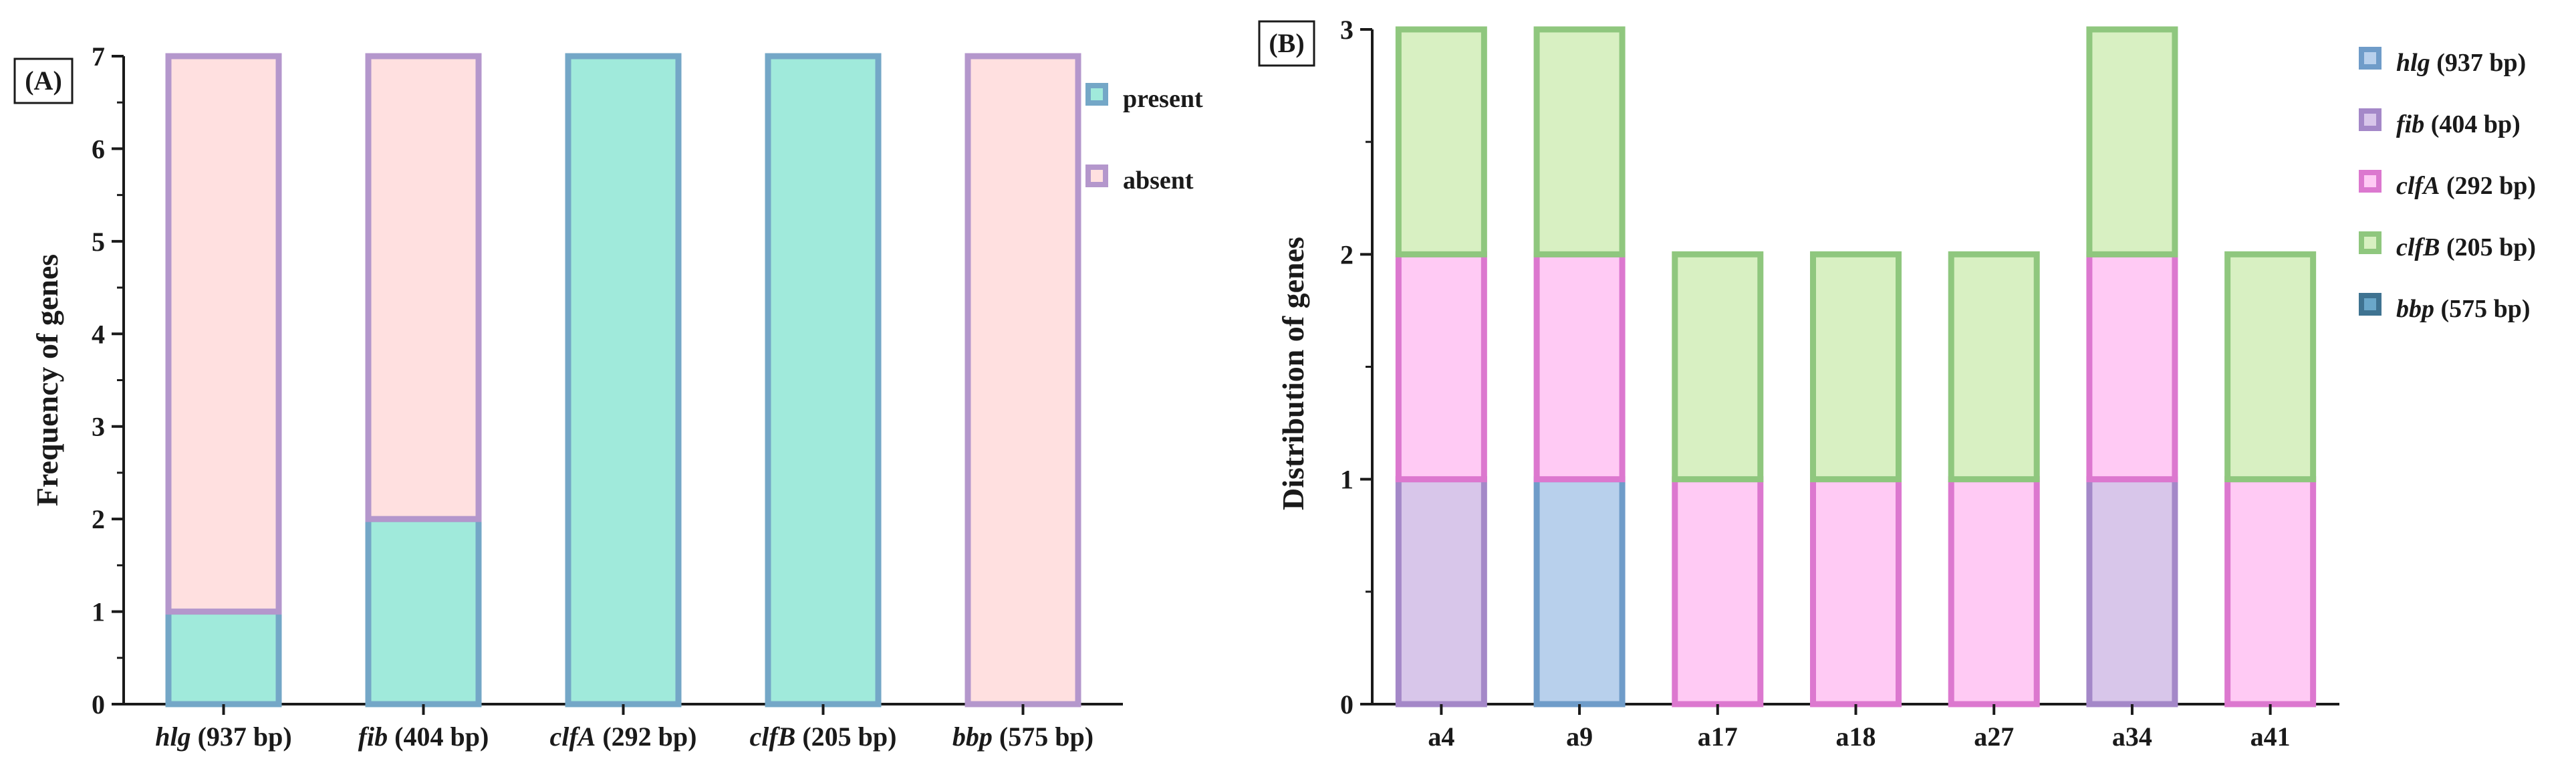 The image size is (2576, 765). What do you see at coordinates (1023, 380) in the screenshot?
I see `bar-absent-bbp` at bounding box center [1023, 380].